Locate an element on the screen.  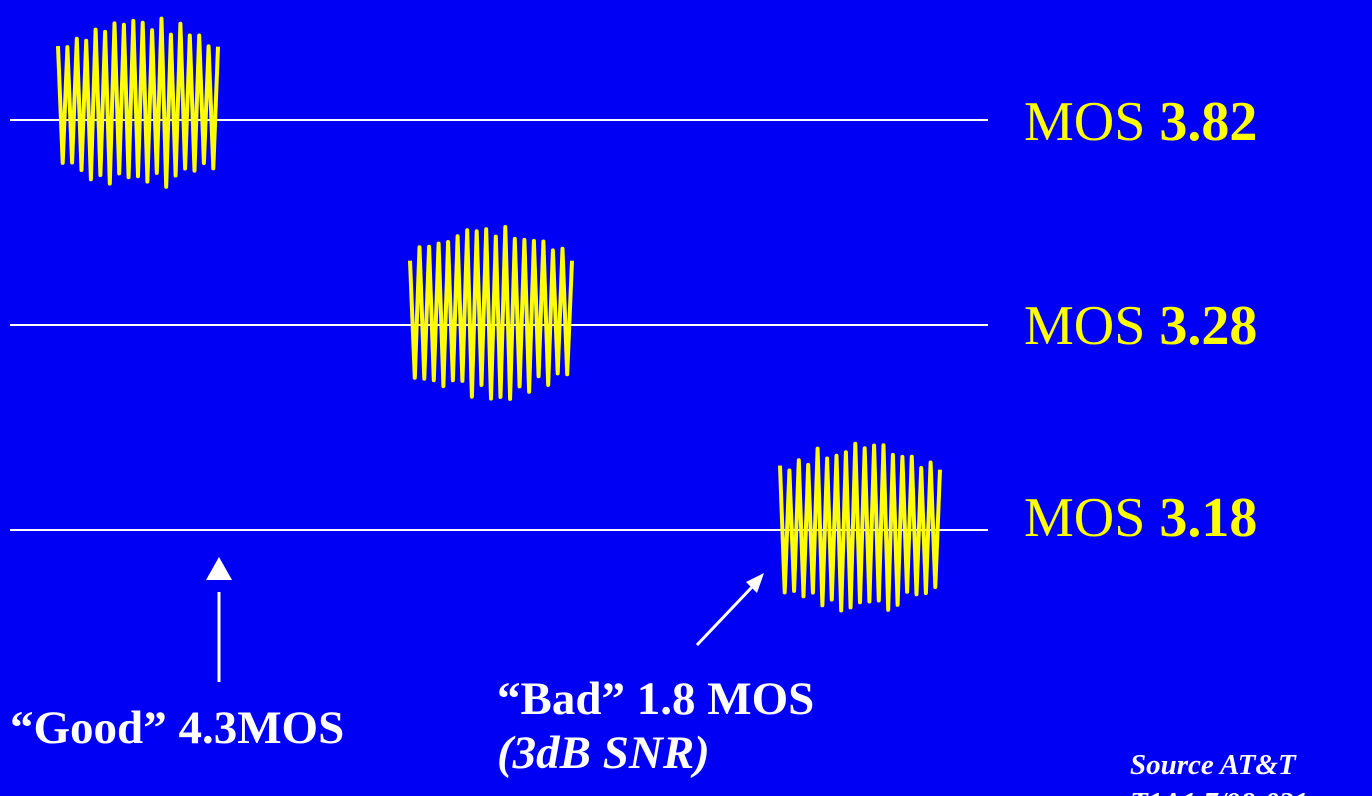
bad-annotation-line1: “Bad” 1.8 MOS is located at coordinates (656, 699).